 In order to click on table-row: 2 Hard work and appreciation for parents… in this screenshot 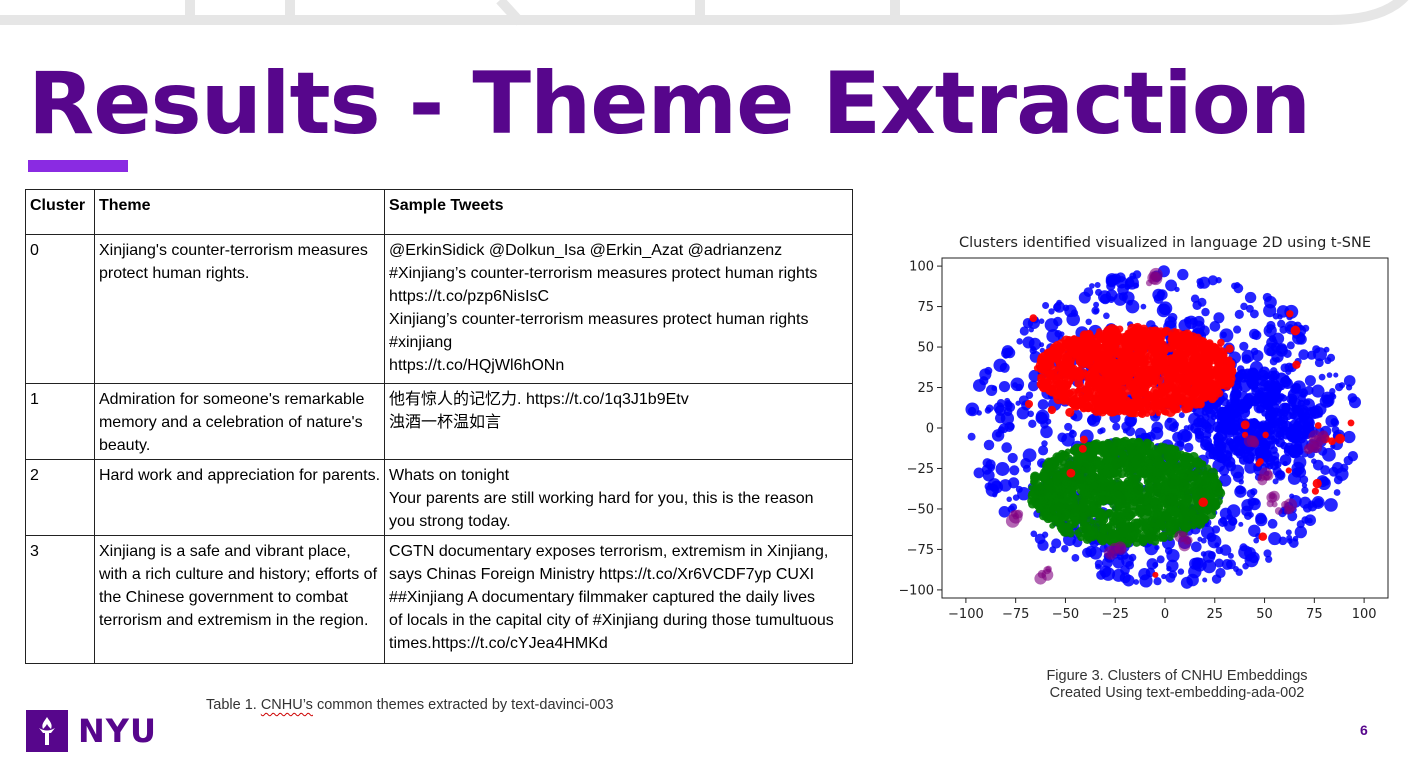, I will do `click(439, 497)`.